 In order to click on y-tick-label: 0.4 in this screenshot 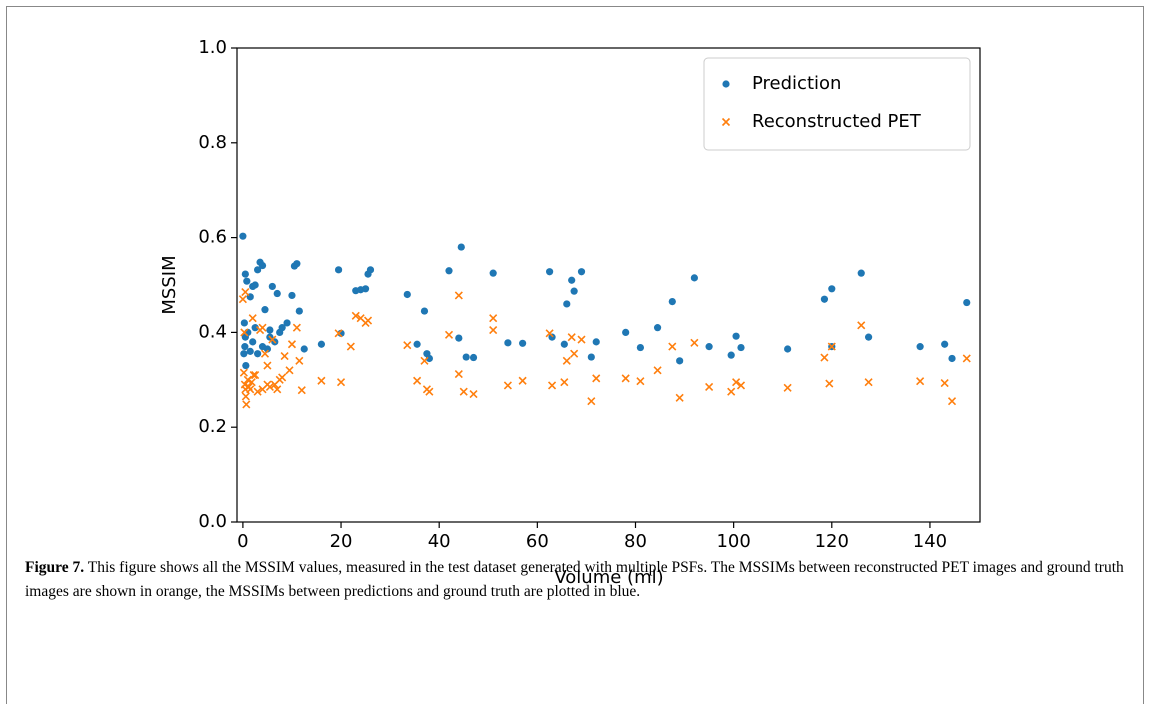, I will do `click(212, 331)`.